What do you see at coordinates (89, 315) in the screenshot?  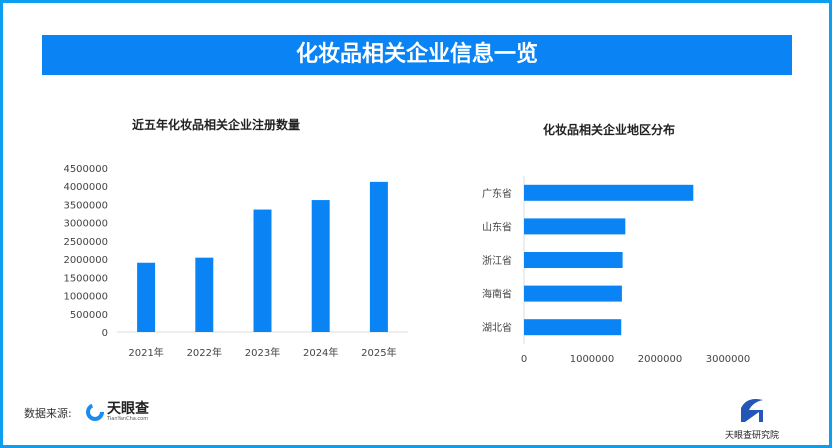 I see `y-tick-label: 500000` at bounding box center [89, 315].